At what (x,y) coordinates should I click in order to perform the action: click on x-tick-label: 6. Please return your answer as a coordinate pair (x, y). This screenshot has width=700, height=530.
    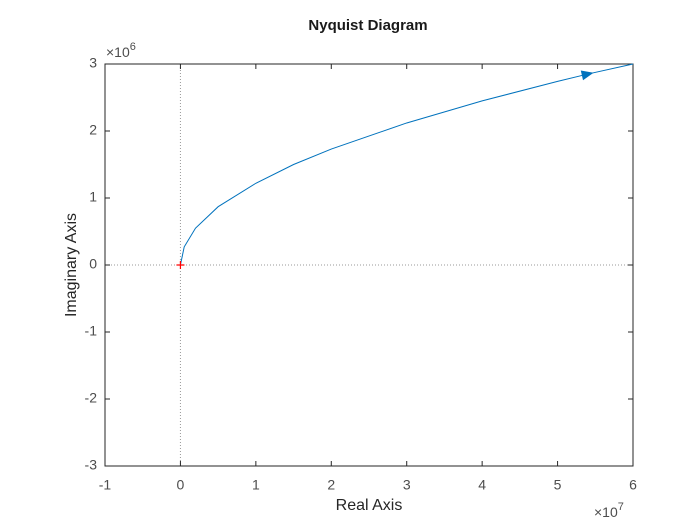
    Looking at the image, I should click on (633, 485).